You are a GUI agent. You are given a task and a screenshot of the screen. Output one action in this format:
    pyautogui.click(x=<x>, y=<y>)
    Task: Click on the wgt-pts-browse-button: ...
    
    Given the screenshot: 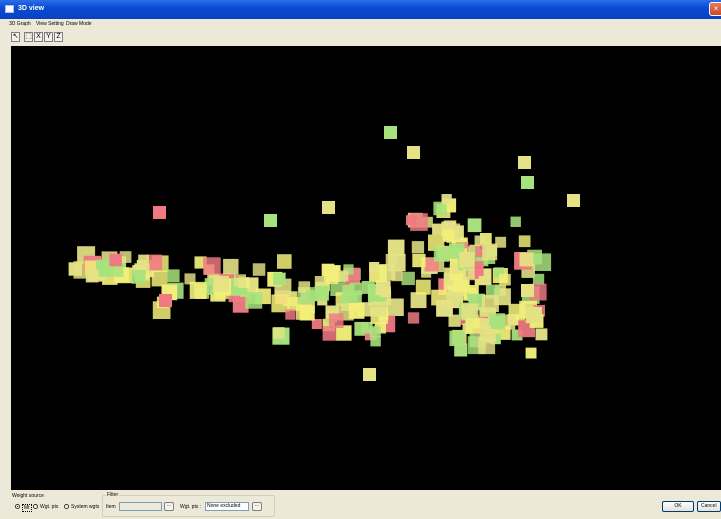 What is the action you would take?
    pyautogui.click(x=257, y=506)
    